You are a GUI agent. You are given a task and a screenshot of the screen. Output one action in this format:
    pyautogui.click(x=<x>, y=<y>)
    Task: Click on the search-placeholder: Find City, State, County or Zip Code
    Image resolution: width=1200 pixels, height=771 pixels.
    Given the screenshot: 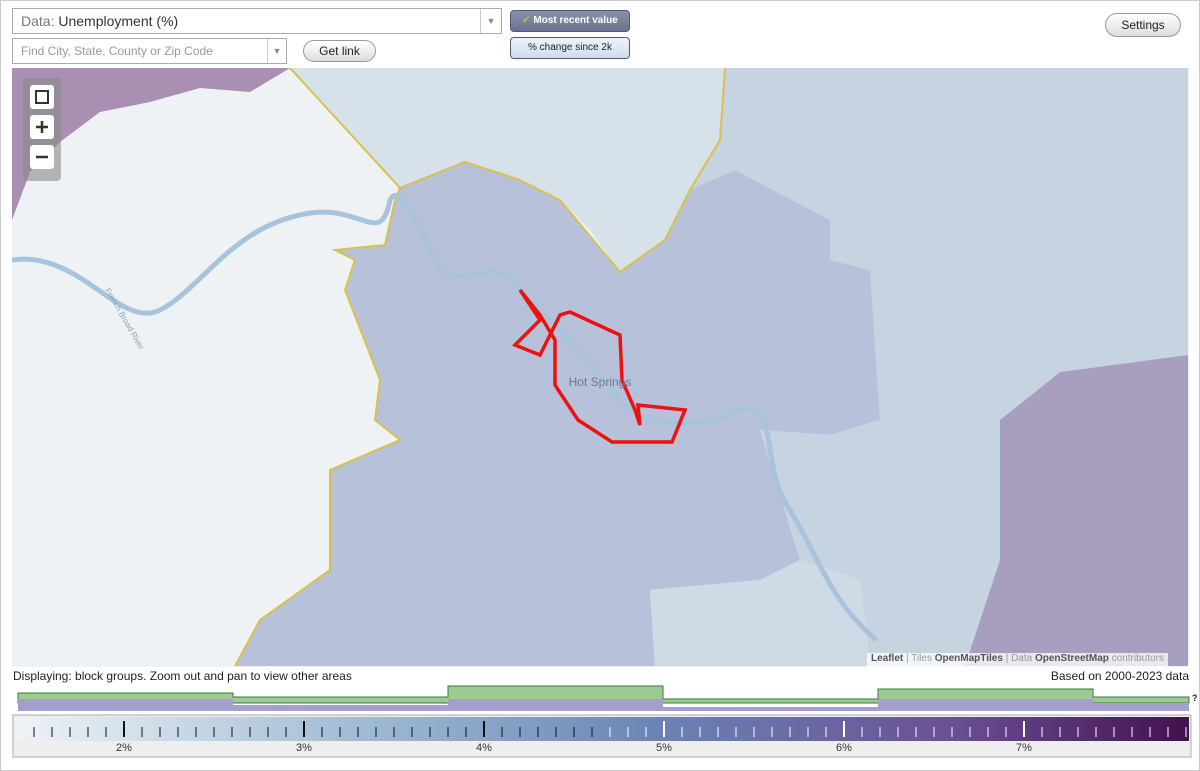 What is the action you would take?
    pyautogui.click(x=117, y=51)
    